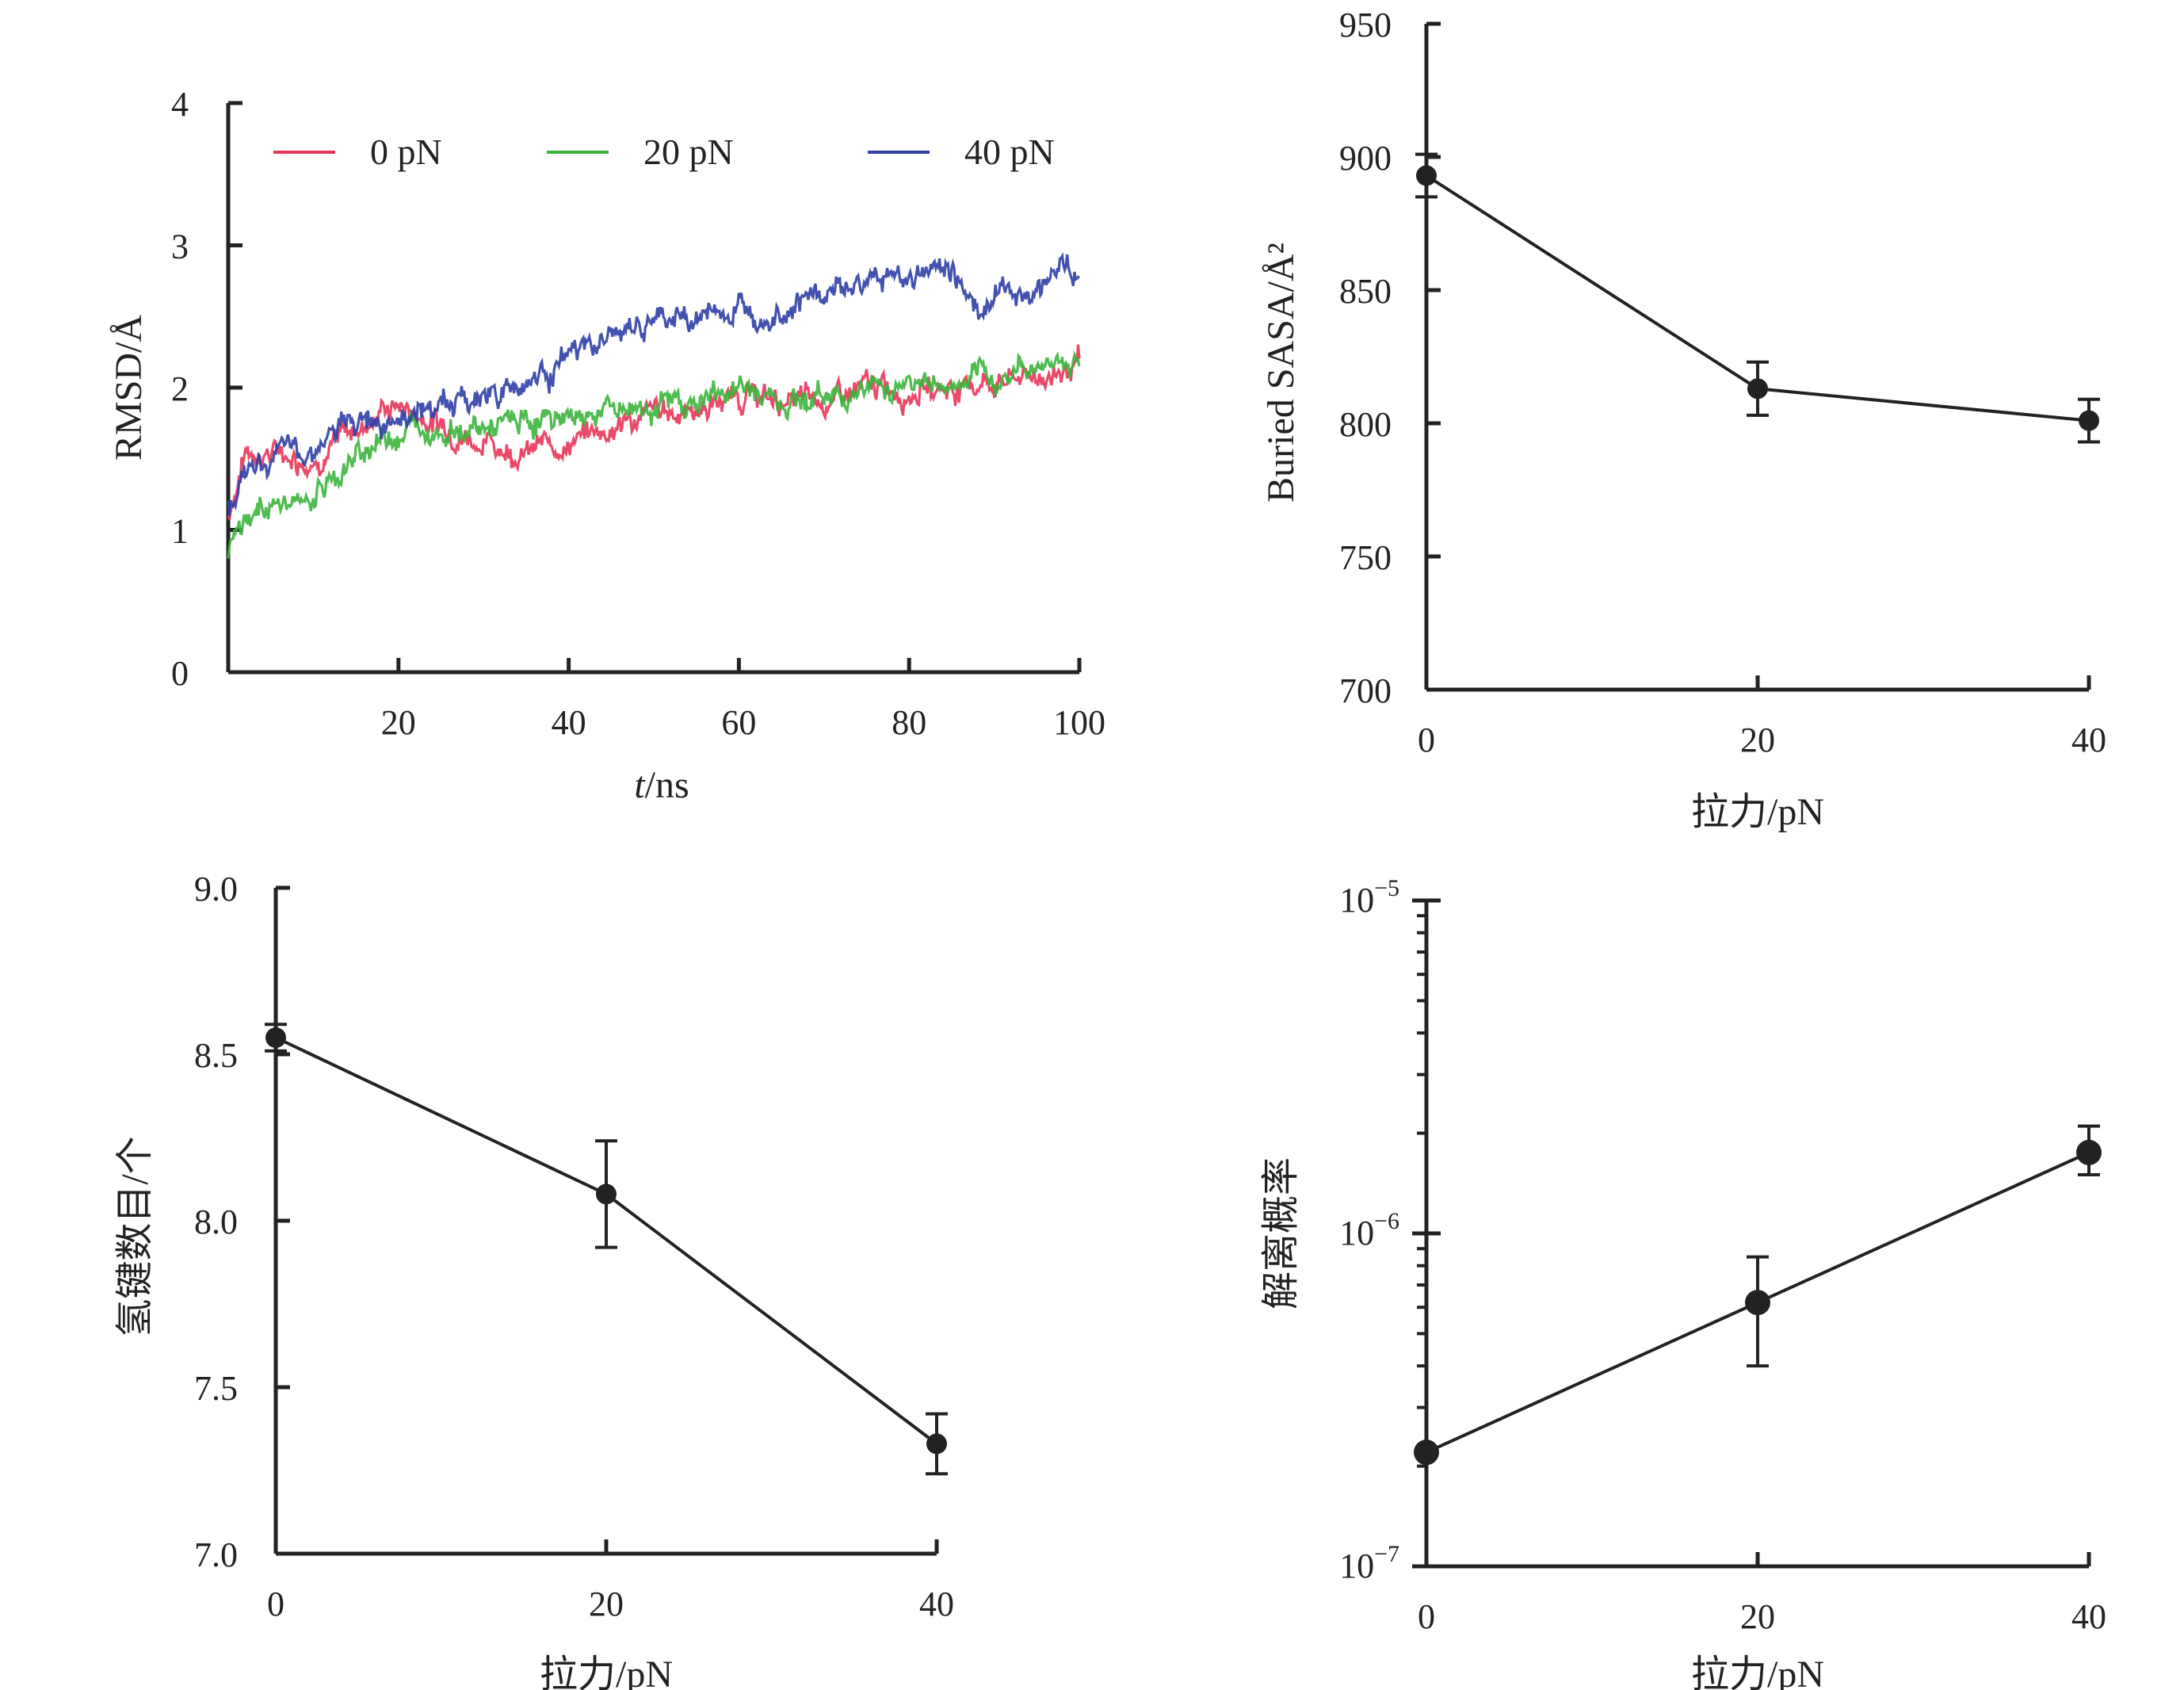 Image resolution: width=2184 pixels, height=1690 pixels. I want to click on y-tick-label: 1, so click(180, 531).